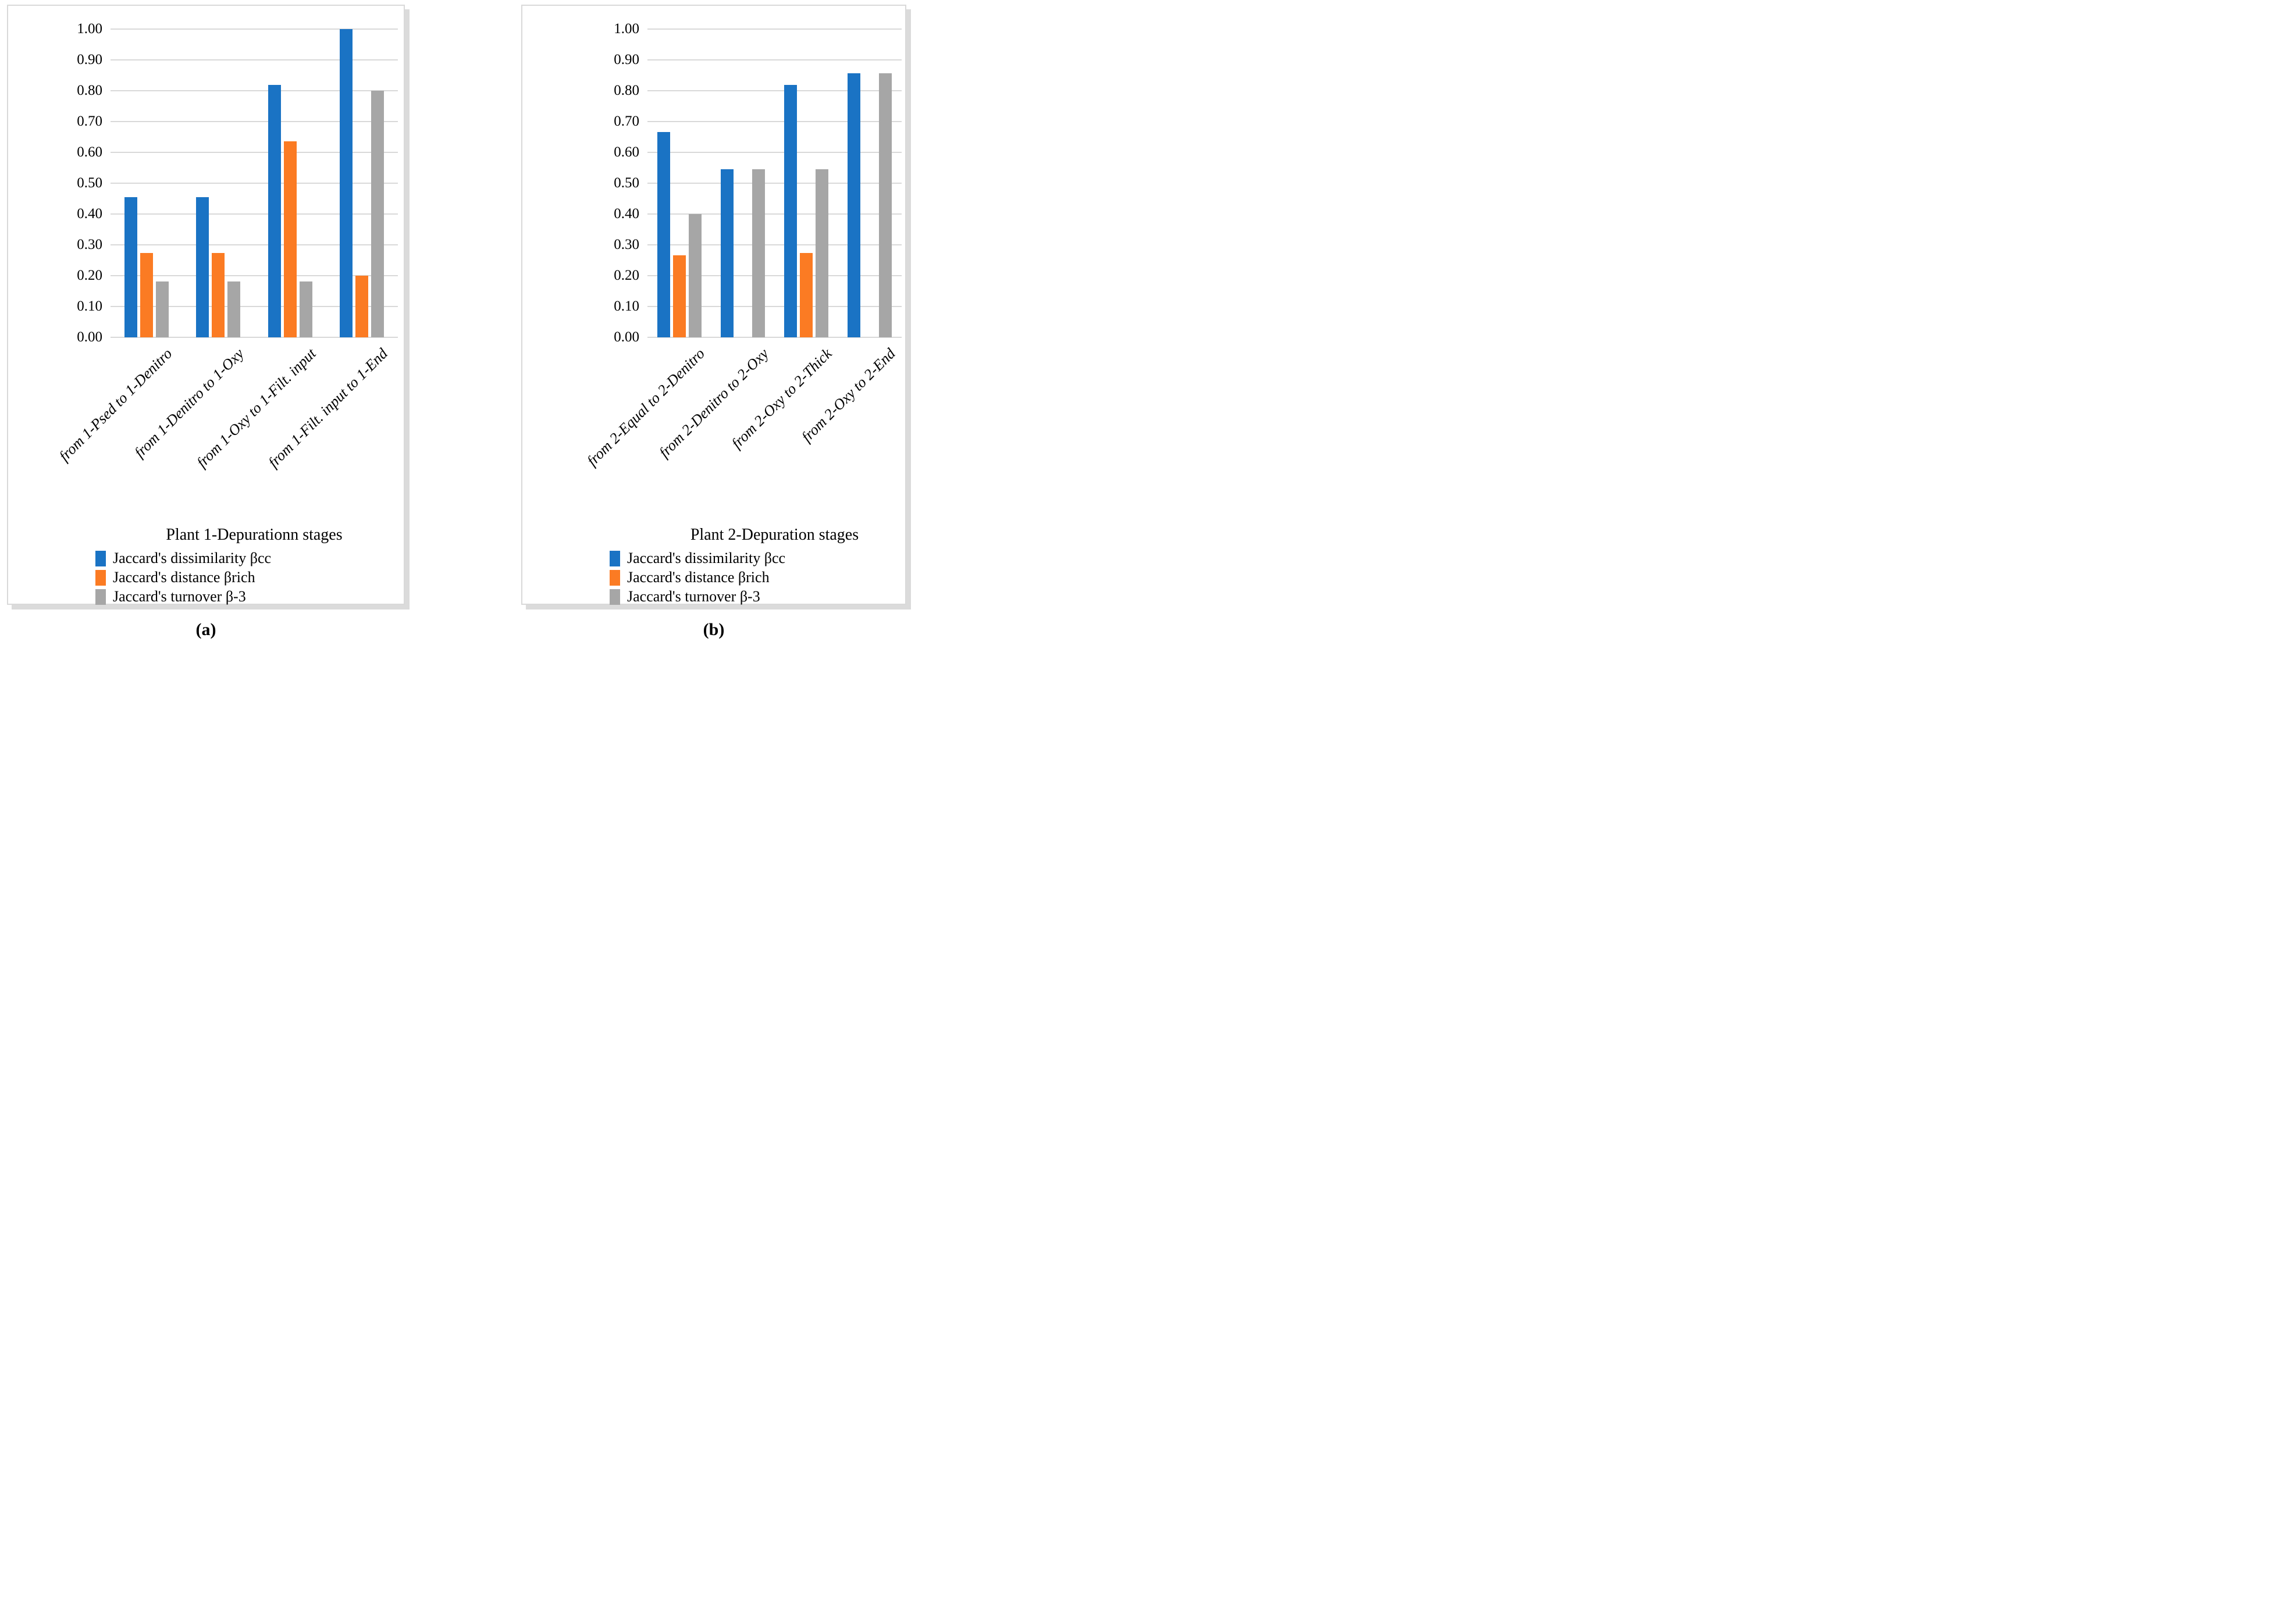  I want to click on axis-title: Plant 1-Depurationn stages, so click(254, 535).